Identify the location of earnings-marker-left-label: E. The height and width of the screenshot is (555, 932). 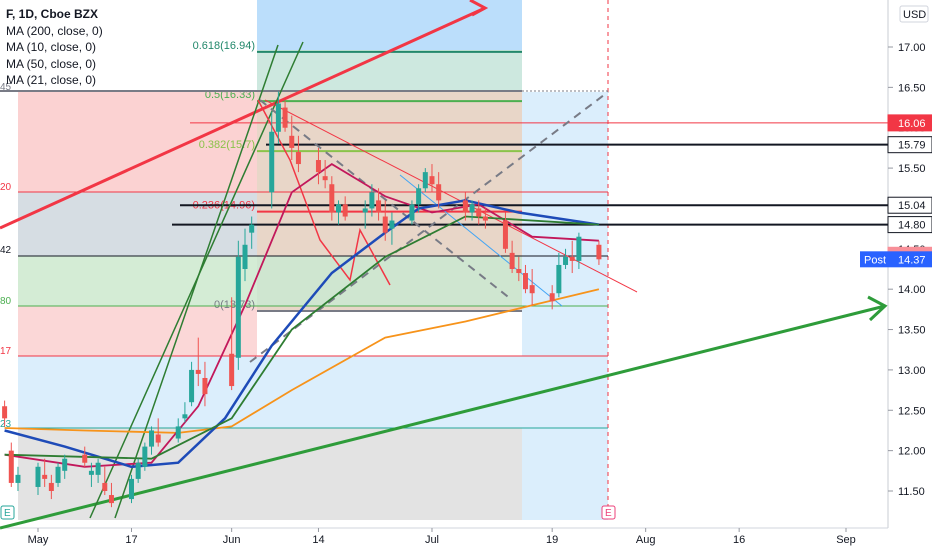
(7, 513).